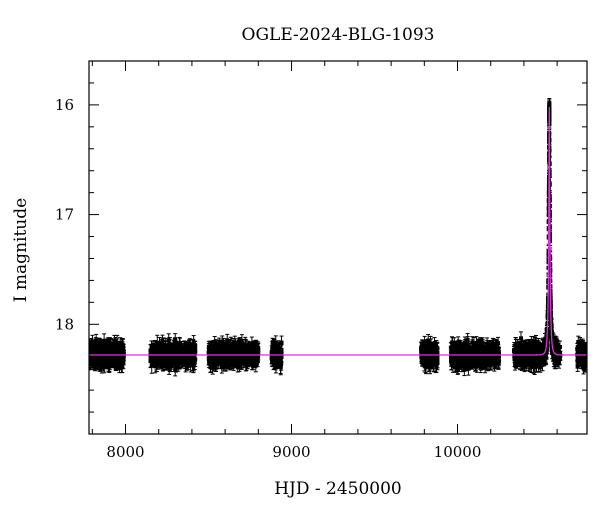 The width and height of the screenshot is (600, 517). Describe the element at coordinates (338, 489) in the screenshot. I see `x-axis-title: HJD - 2450000` at that location.